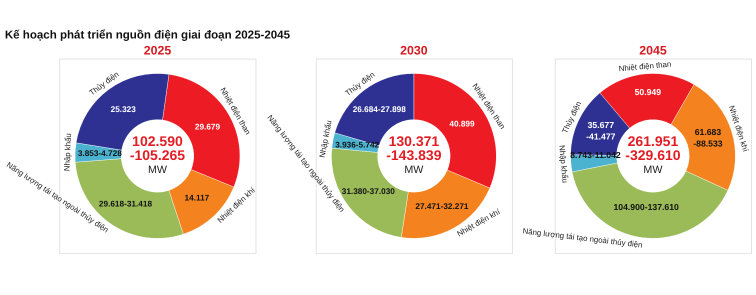  What do you see at coordinates (595, 155) in the screenshot?
I see `data-label: 8.743-11.042` at bounding box center [595, 155].